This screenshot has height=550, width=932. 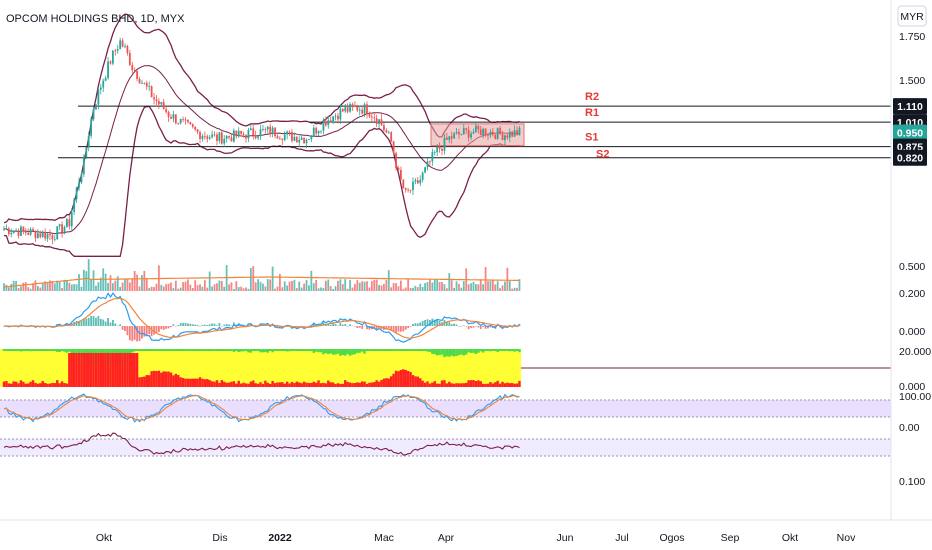 I want to click on time-axis: Okt Dis 2022 Mac Apr Jun Jul Ogos Sep Okt Nov, so click(x=476, y=538).